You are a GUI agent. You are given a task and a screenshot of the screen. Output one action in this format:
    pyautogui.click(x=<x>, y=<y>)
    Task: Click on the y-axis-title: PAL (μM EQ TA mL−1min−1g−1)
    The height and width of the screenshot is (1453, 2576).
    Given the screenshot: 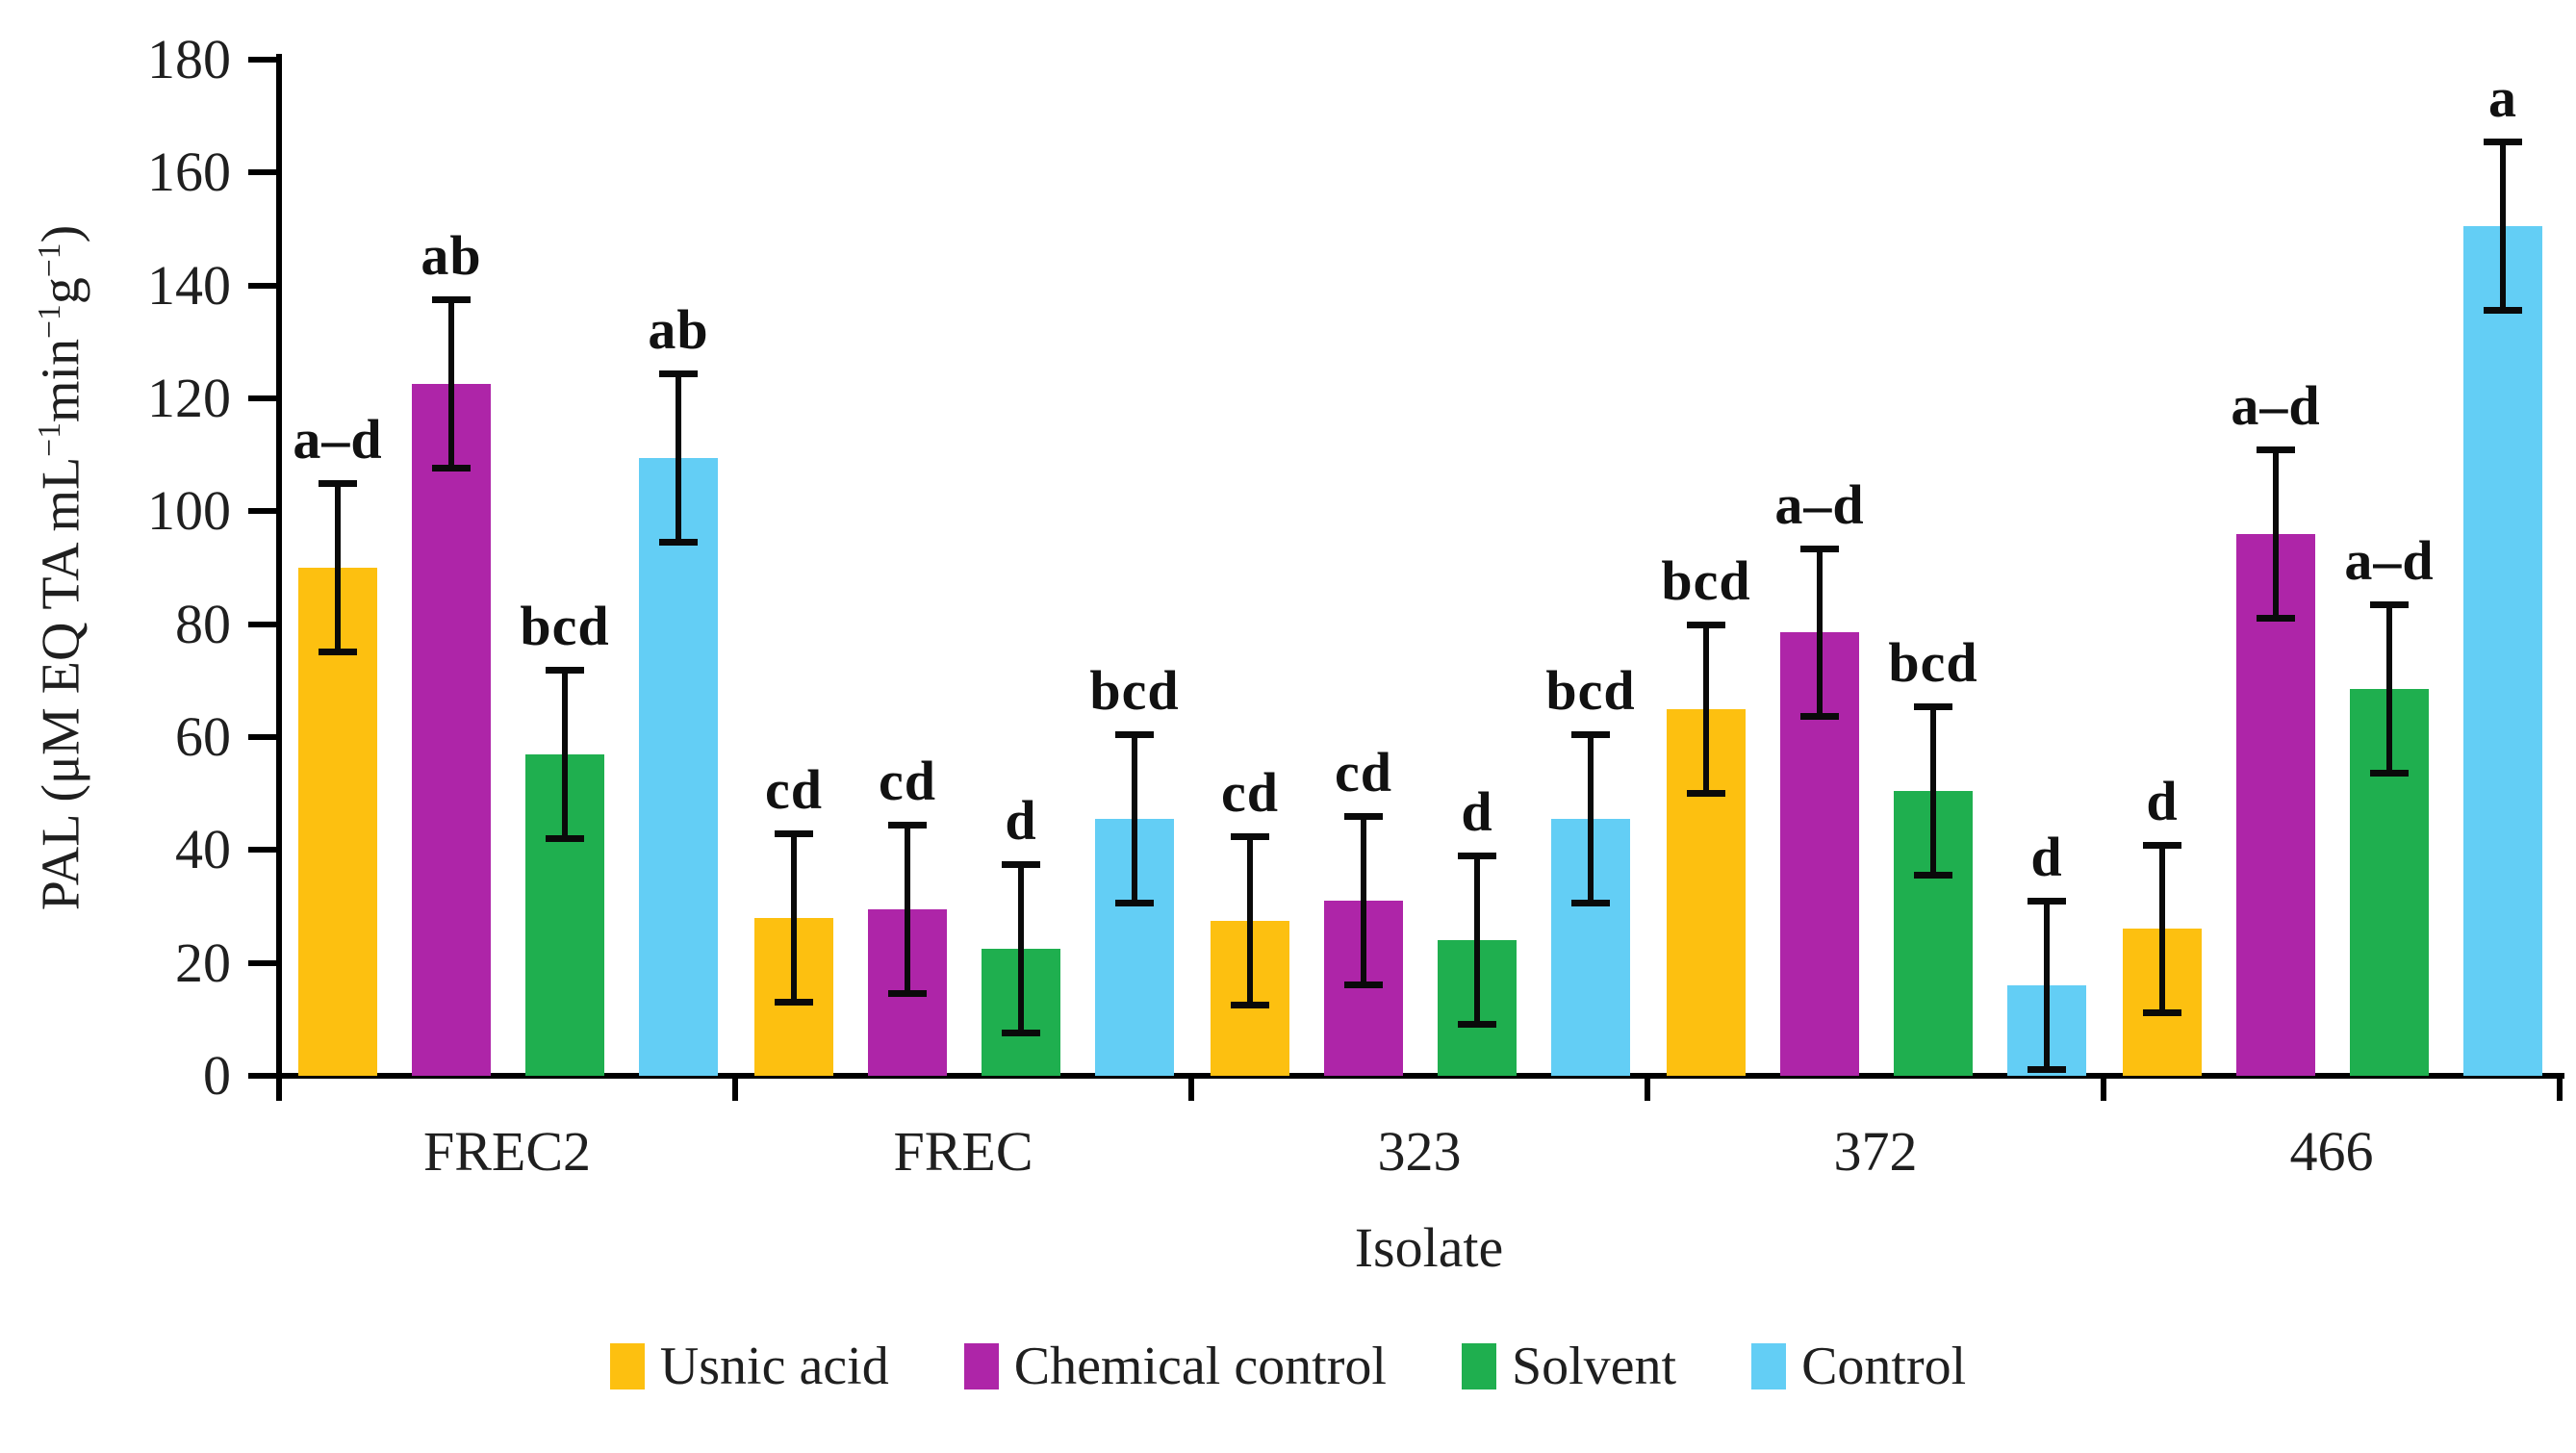 What is the action you would take?
    pyautogui.click(x=50, y=567)
    